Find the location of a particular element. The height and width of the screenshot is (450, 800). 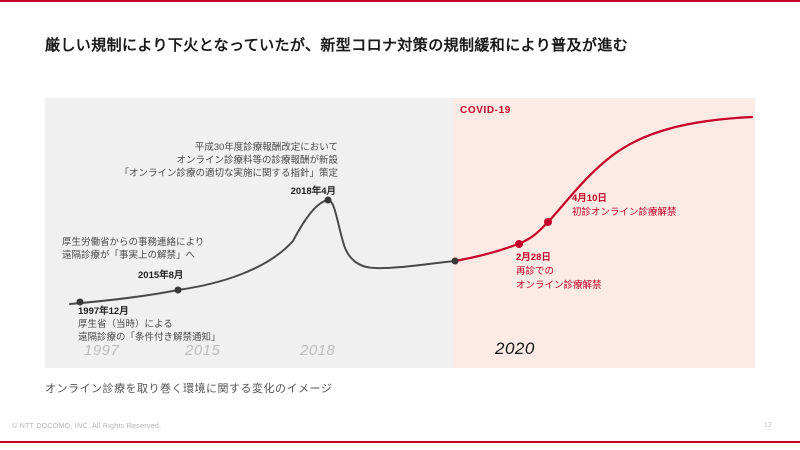

event-0410-annotation: 4月10日 初診オンライン診療解禁 is located at coordinates (624, 206).